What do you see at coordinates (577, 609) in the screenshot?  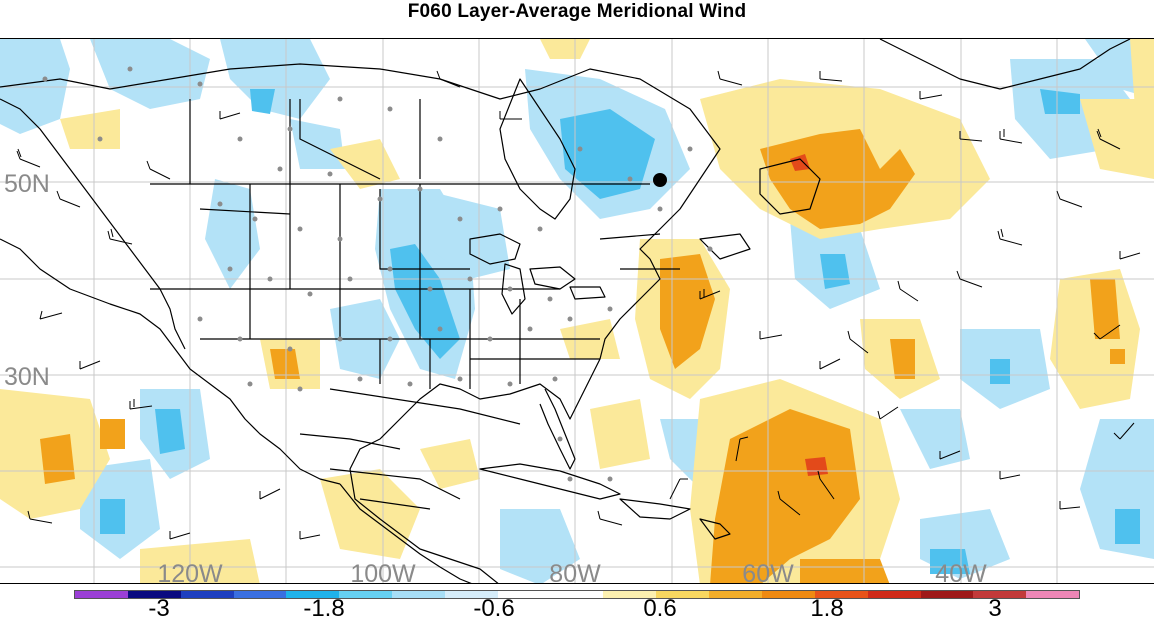 I see `color-scale-labels: -3 -1.8 -0.6 0.6 1.8 3` at bounding box center [577, 609].